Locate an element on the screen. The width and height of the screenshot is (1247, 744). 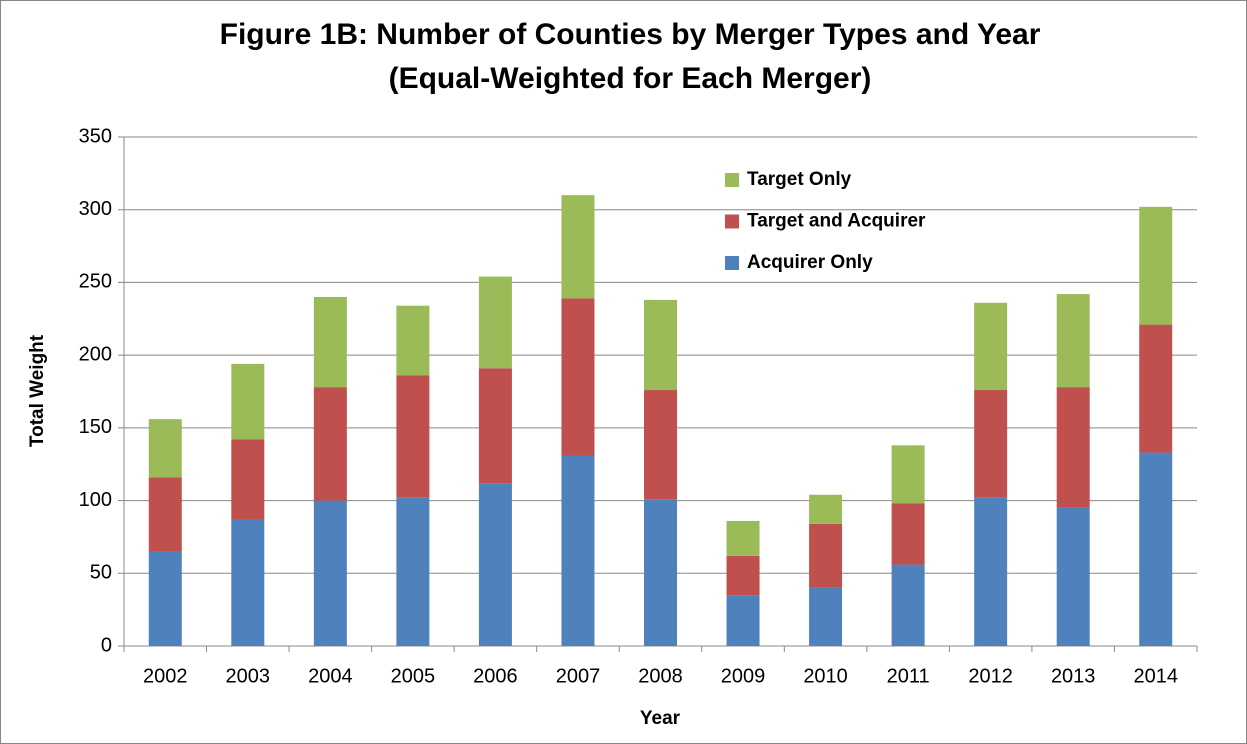
chart-subtitle: (Equal-Weighted for Each Merger) is located at coordinates (630, 78).